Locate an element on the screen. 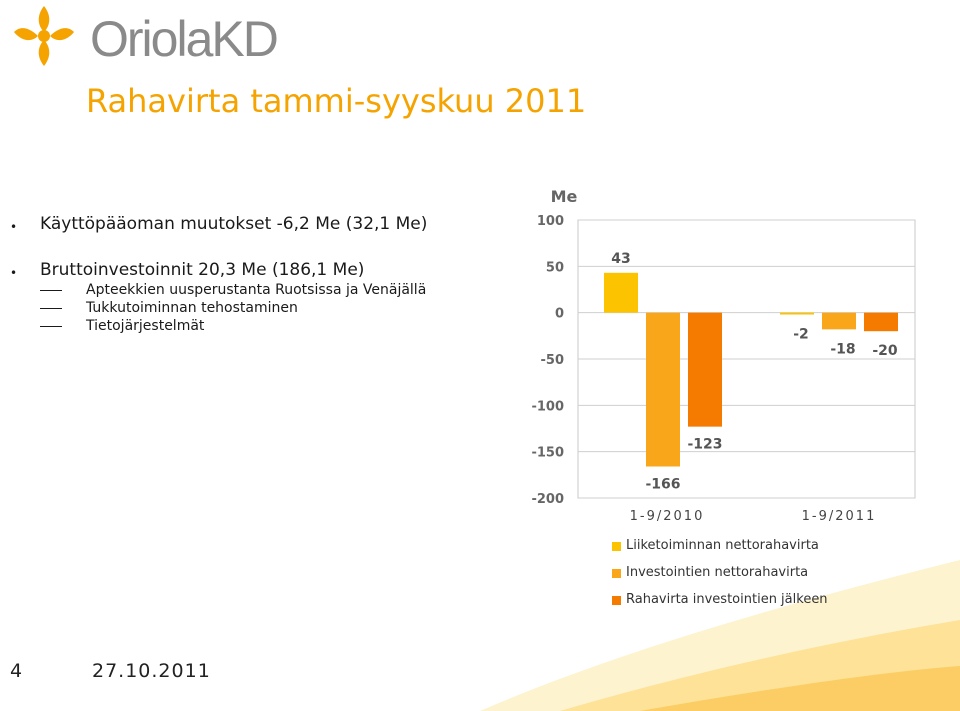 The width and height of the screenshot is (960, 711). slide-title: Rahavirta tammi-syyskuu 2011 is located at coordinates (336, 101).